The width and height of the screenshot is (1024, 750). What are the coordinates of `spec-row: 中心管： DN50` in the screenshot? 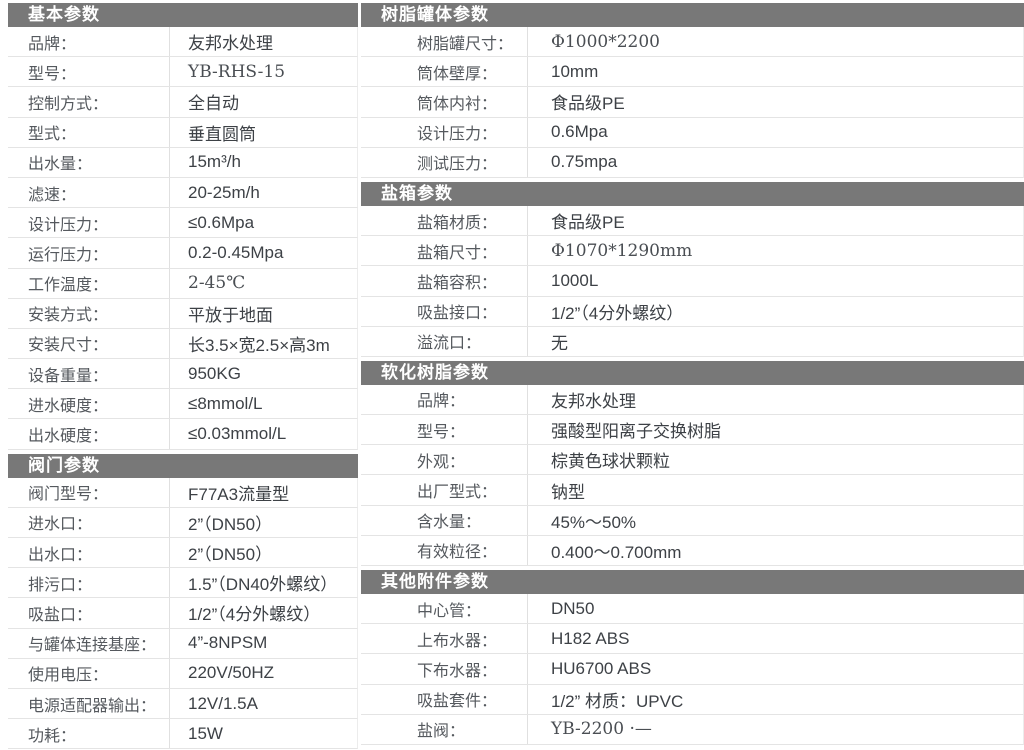 It's located at (692, 609).